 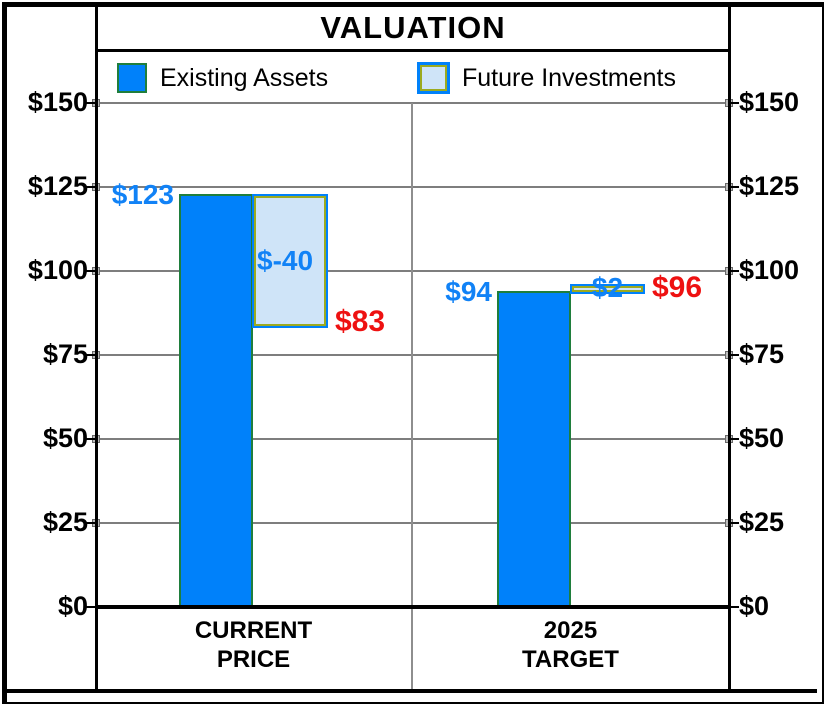 I want to click on legend-swatch-future-investments, so click(x=433, y=78).